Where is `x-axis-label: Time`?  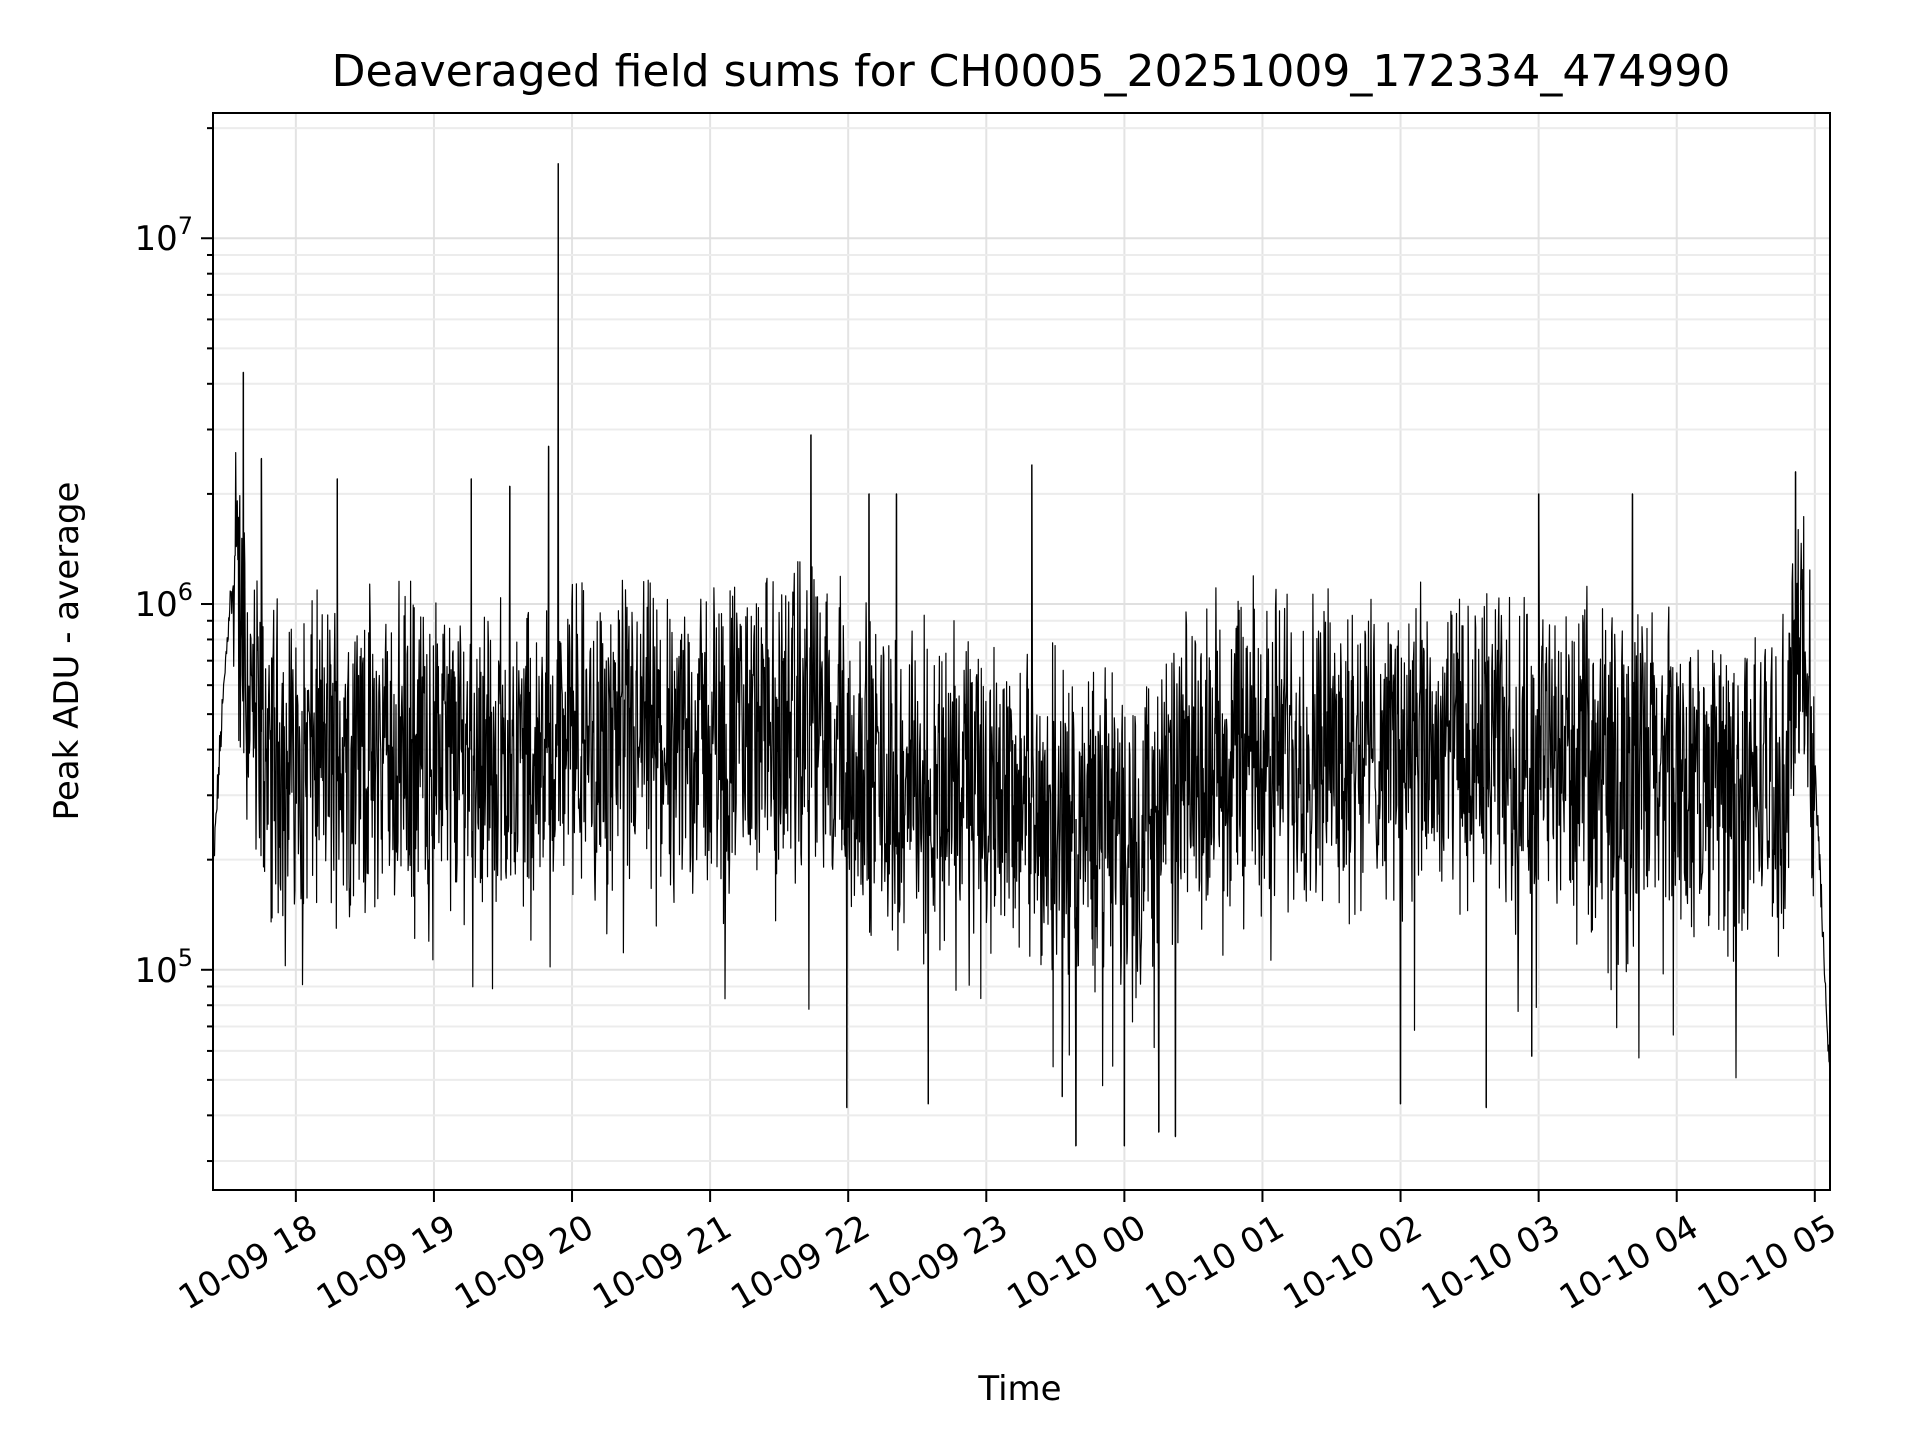 x-axis-label: Time is located at coordinates (1019, 1389).